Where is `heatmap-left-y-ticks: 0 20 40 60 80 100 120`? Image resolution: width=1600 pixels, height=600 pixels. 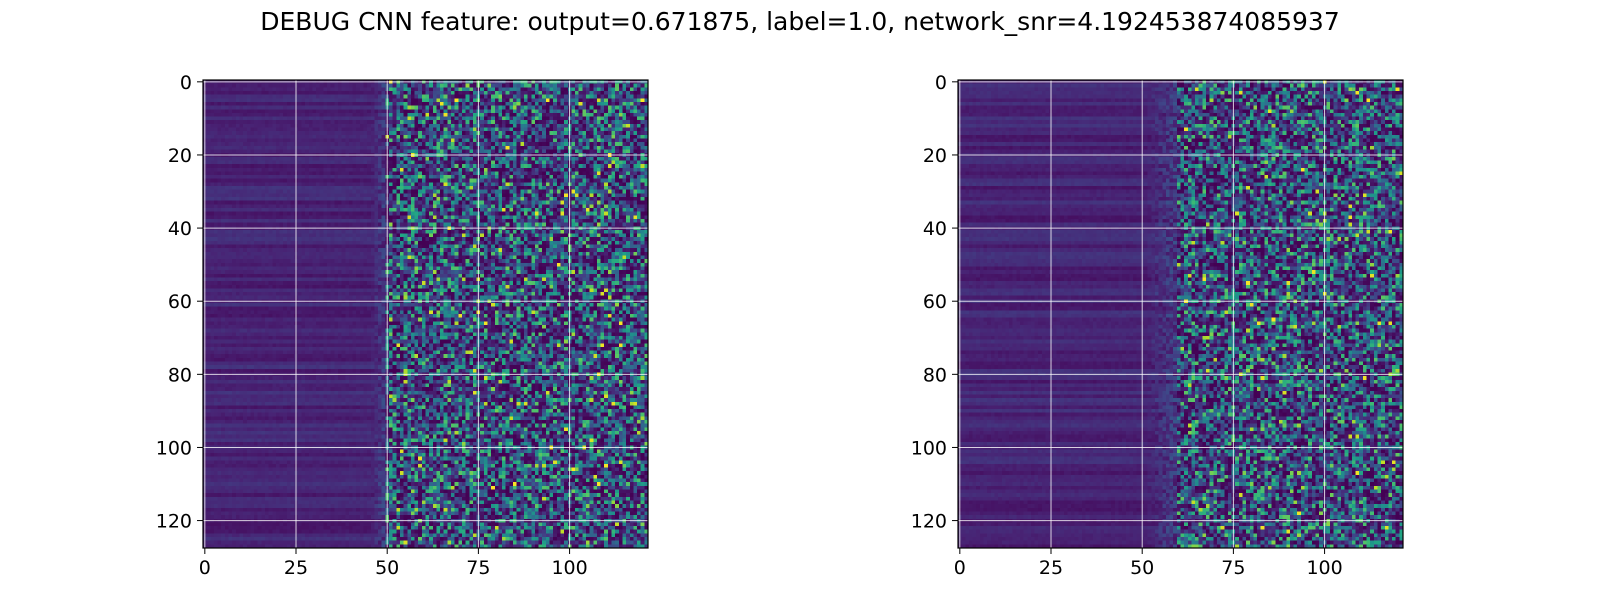 heatmap-left-y-ticks: 0 20 40 60 80 100 120 is located at coordinates (179, 302).